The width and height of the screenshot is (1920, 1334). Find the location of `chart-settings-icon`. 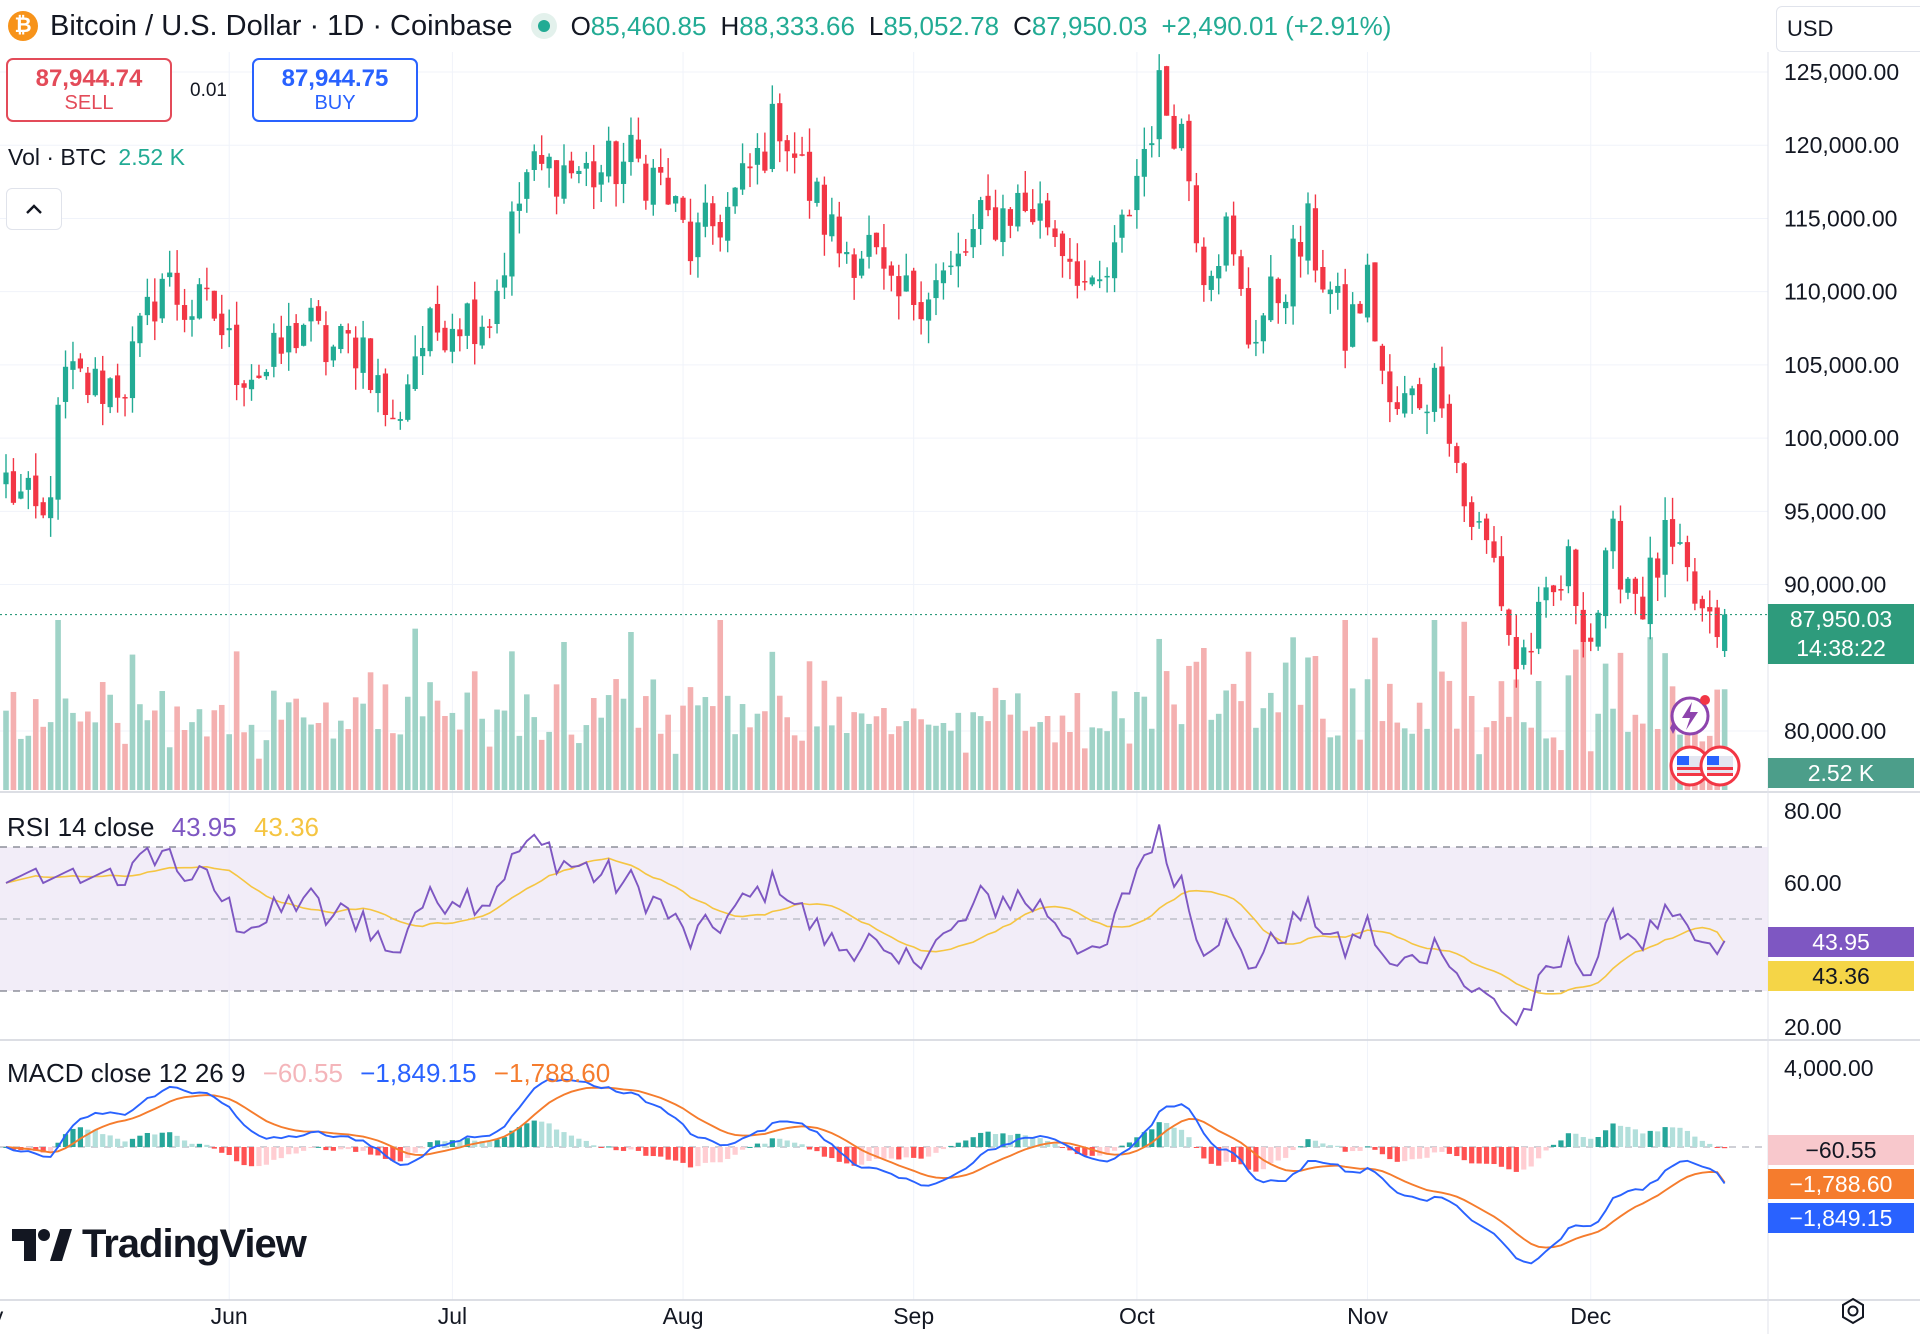

chart-settings-icon is located at coordinates (1853, 1311).